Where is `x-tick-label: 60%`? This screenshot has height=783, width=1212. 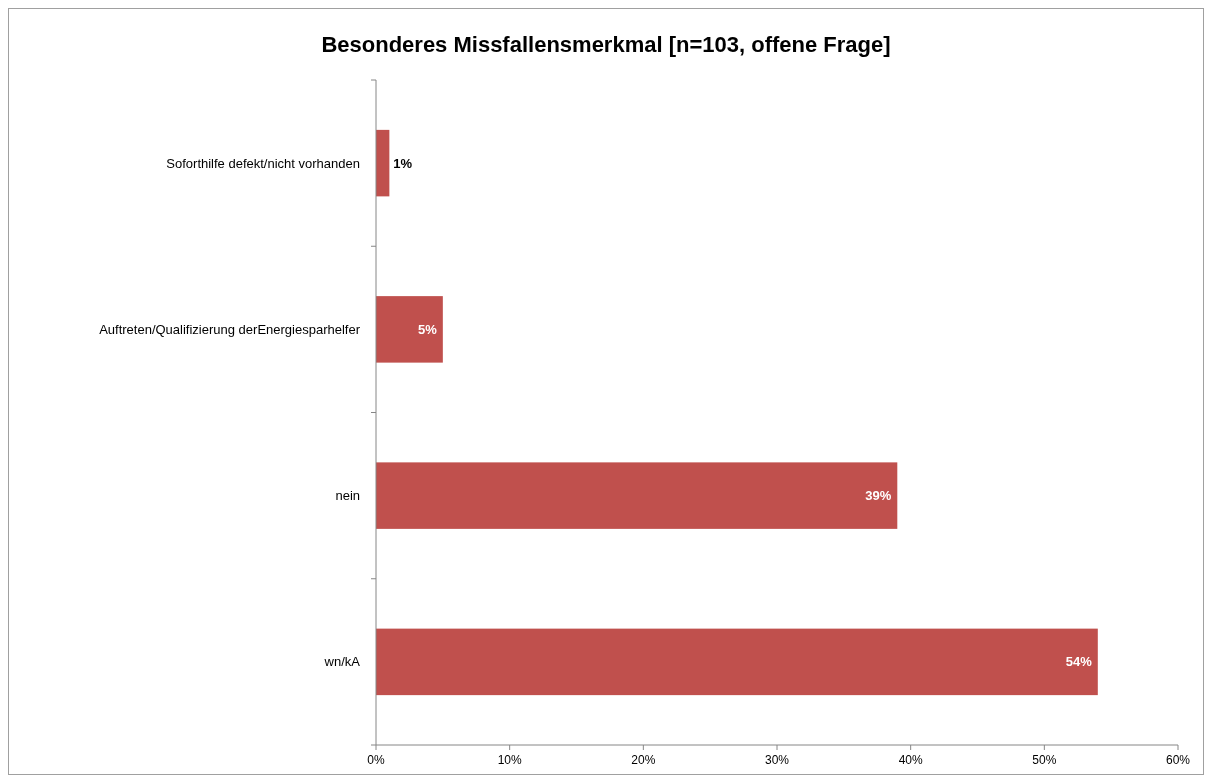 x-tick-label: 60% is located at coordinates (1178, 760).